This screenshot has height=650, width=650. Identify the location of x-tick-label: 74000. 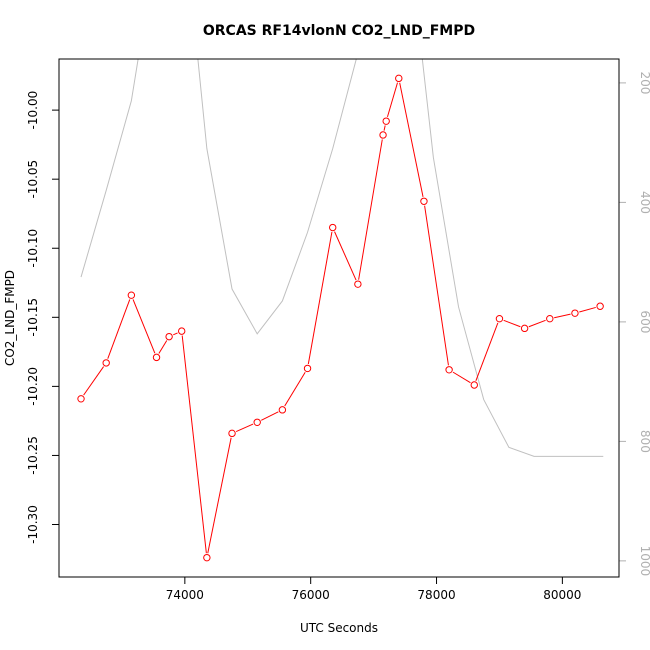
(185, 595).